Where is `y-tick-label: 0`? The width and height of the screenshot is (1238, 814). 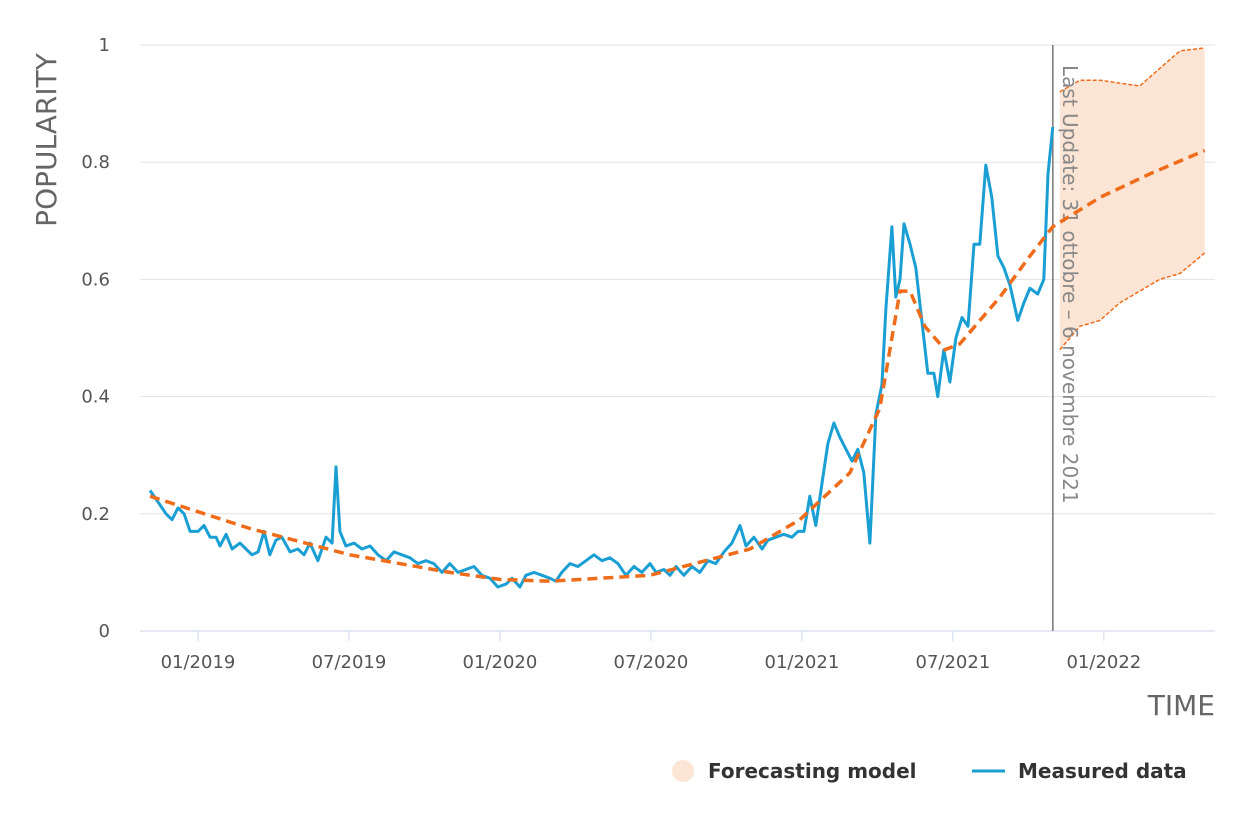
y-tick-label: 0 is located at coordinates (104, 631).